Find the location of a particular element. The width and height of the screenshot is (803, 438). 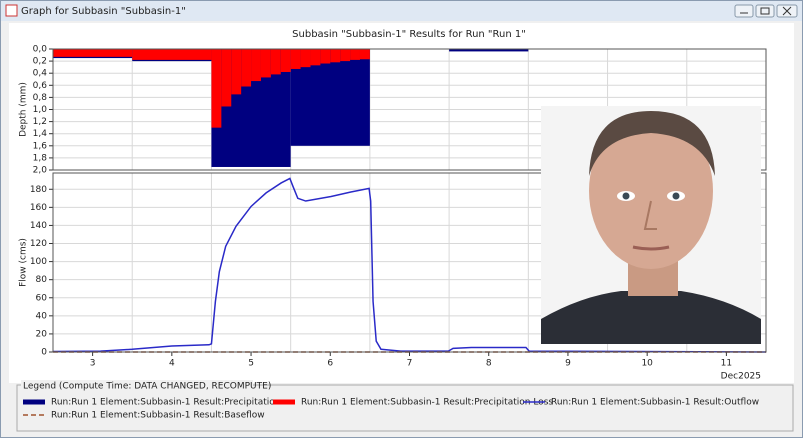

y-tick-label: 1,8 is located at coordinates (40, 158).